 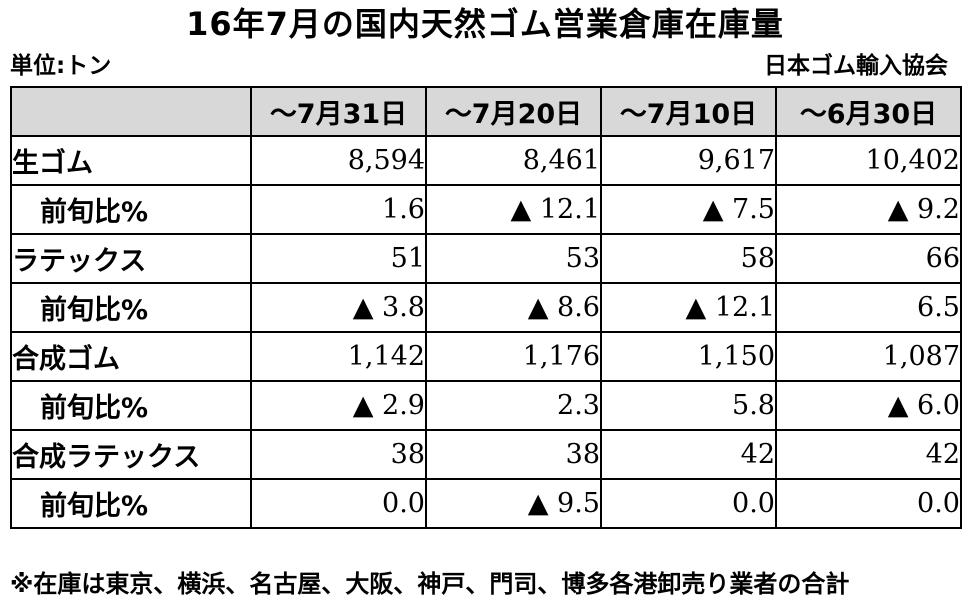 I want to click on value-cell: 6.5, so click(x=868, y=307).